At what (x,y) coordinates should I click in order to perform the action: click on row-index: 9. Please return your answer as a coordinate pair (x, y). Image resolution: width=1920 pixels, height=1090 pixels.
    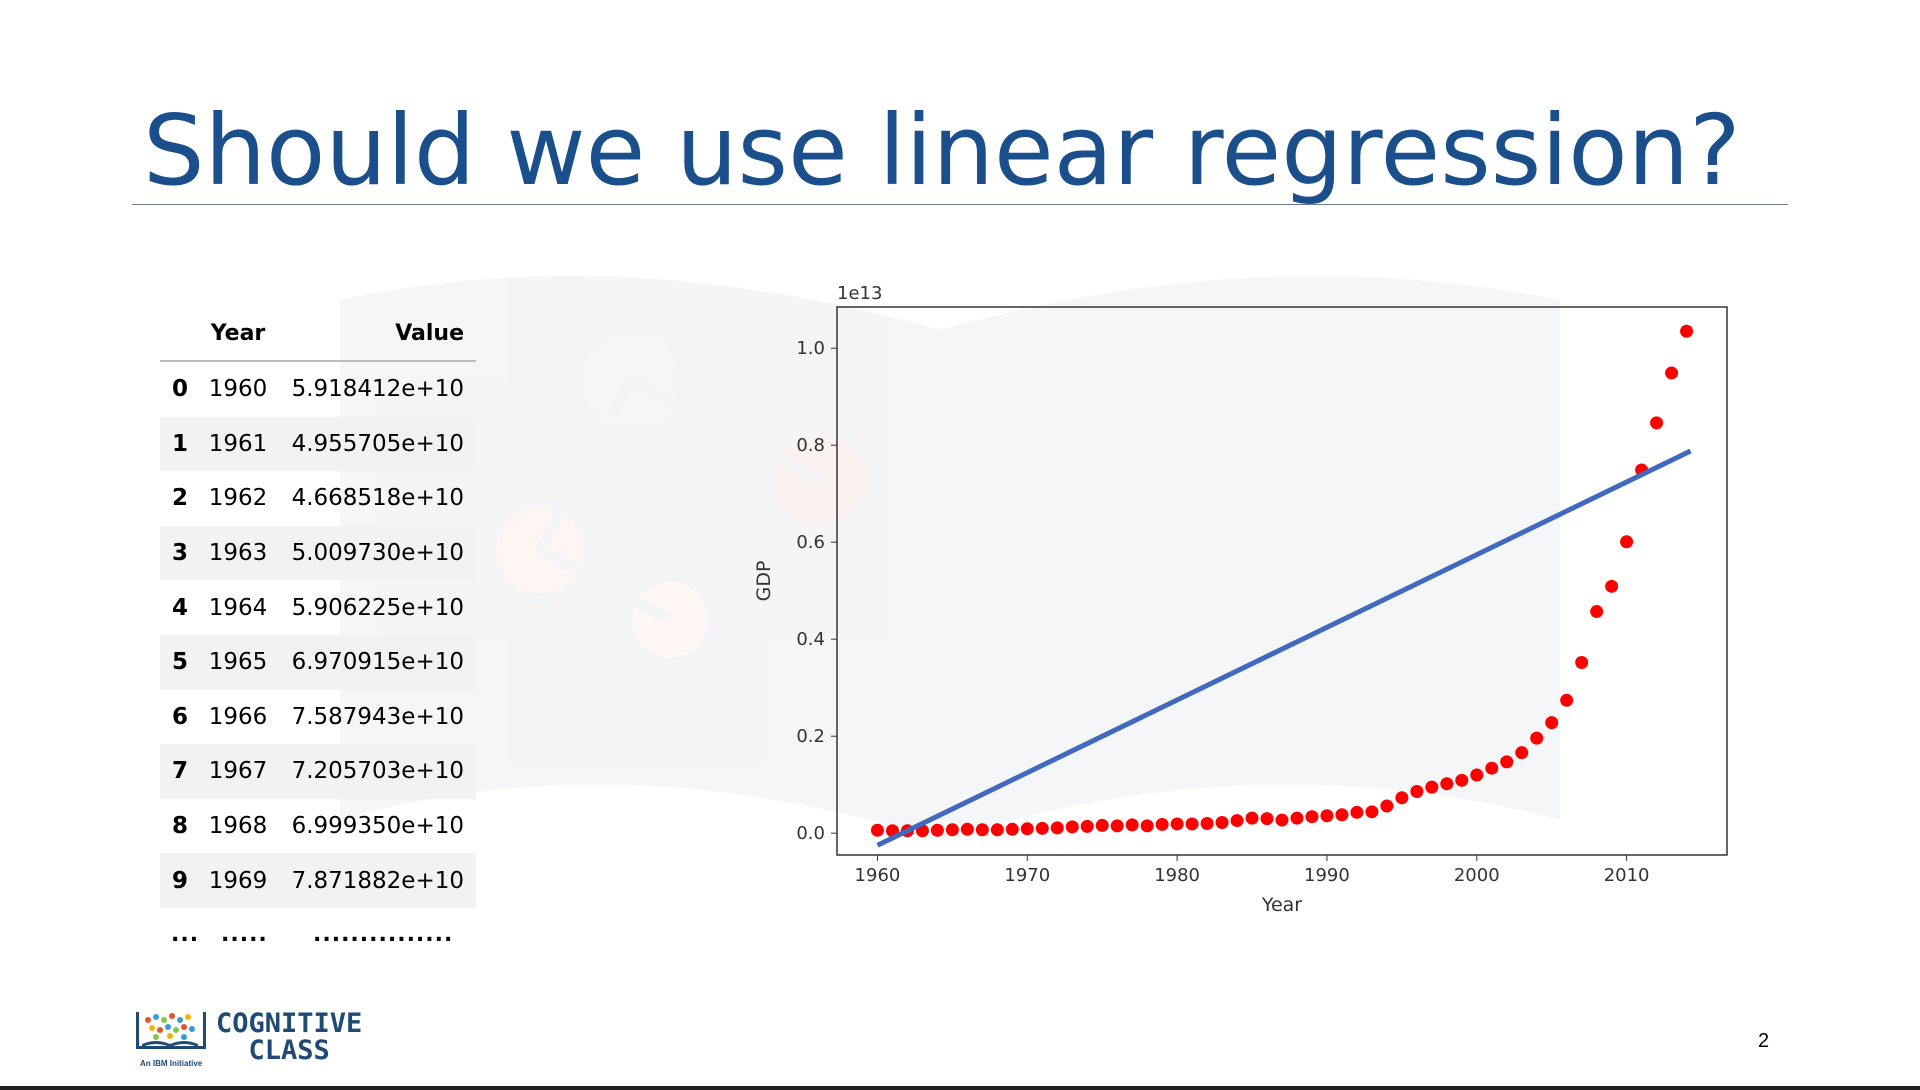
    Looking at the image, I should click on (179, 880).